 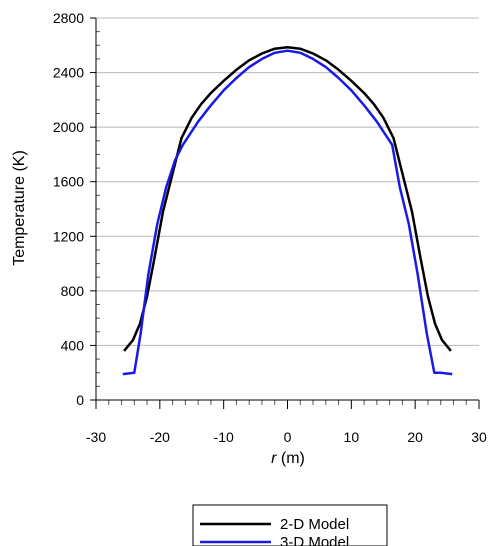 I want to click on legend-box, so click(x=290, y=525).